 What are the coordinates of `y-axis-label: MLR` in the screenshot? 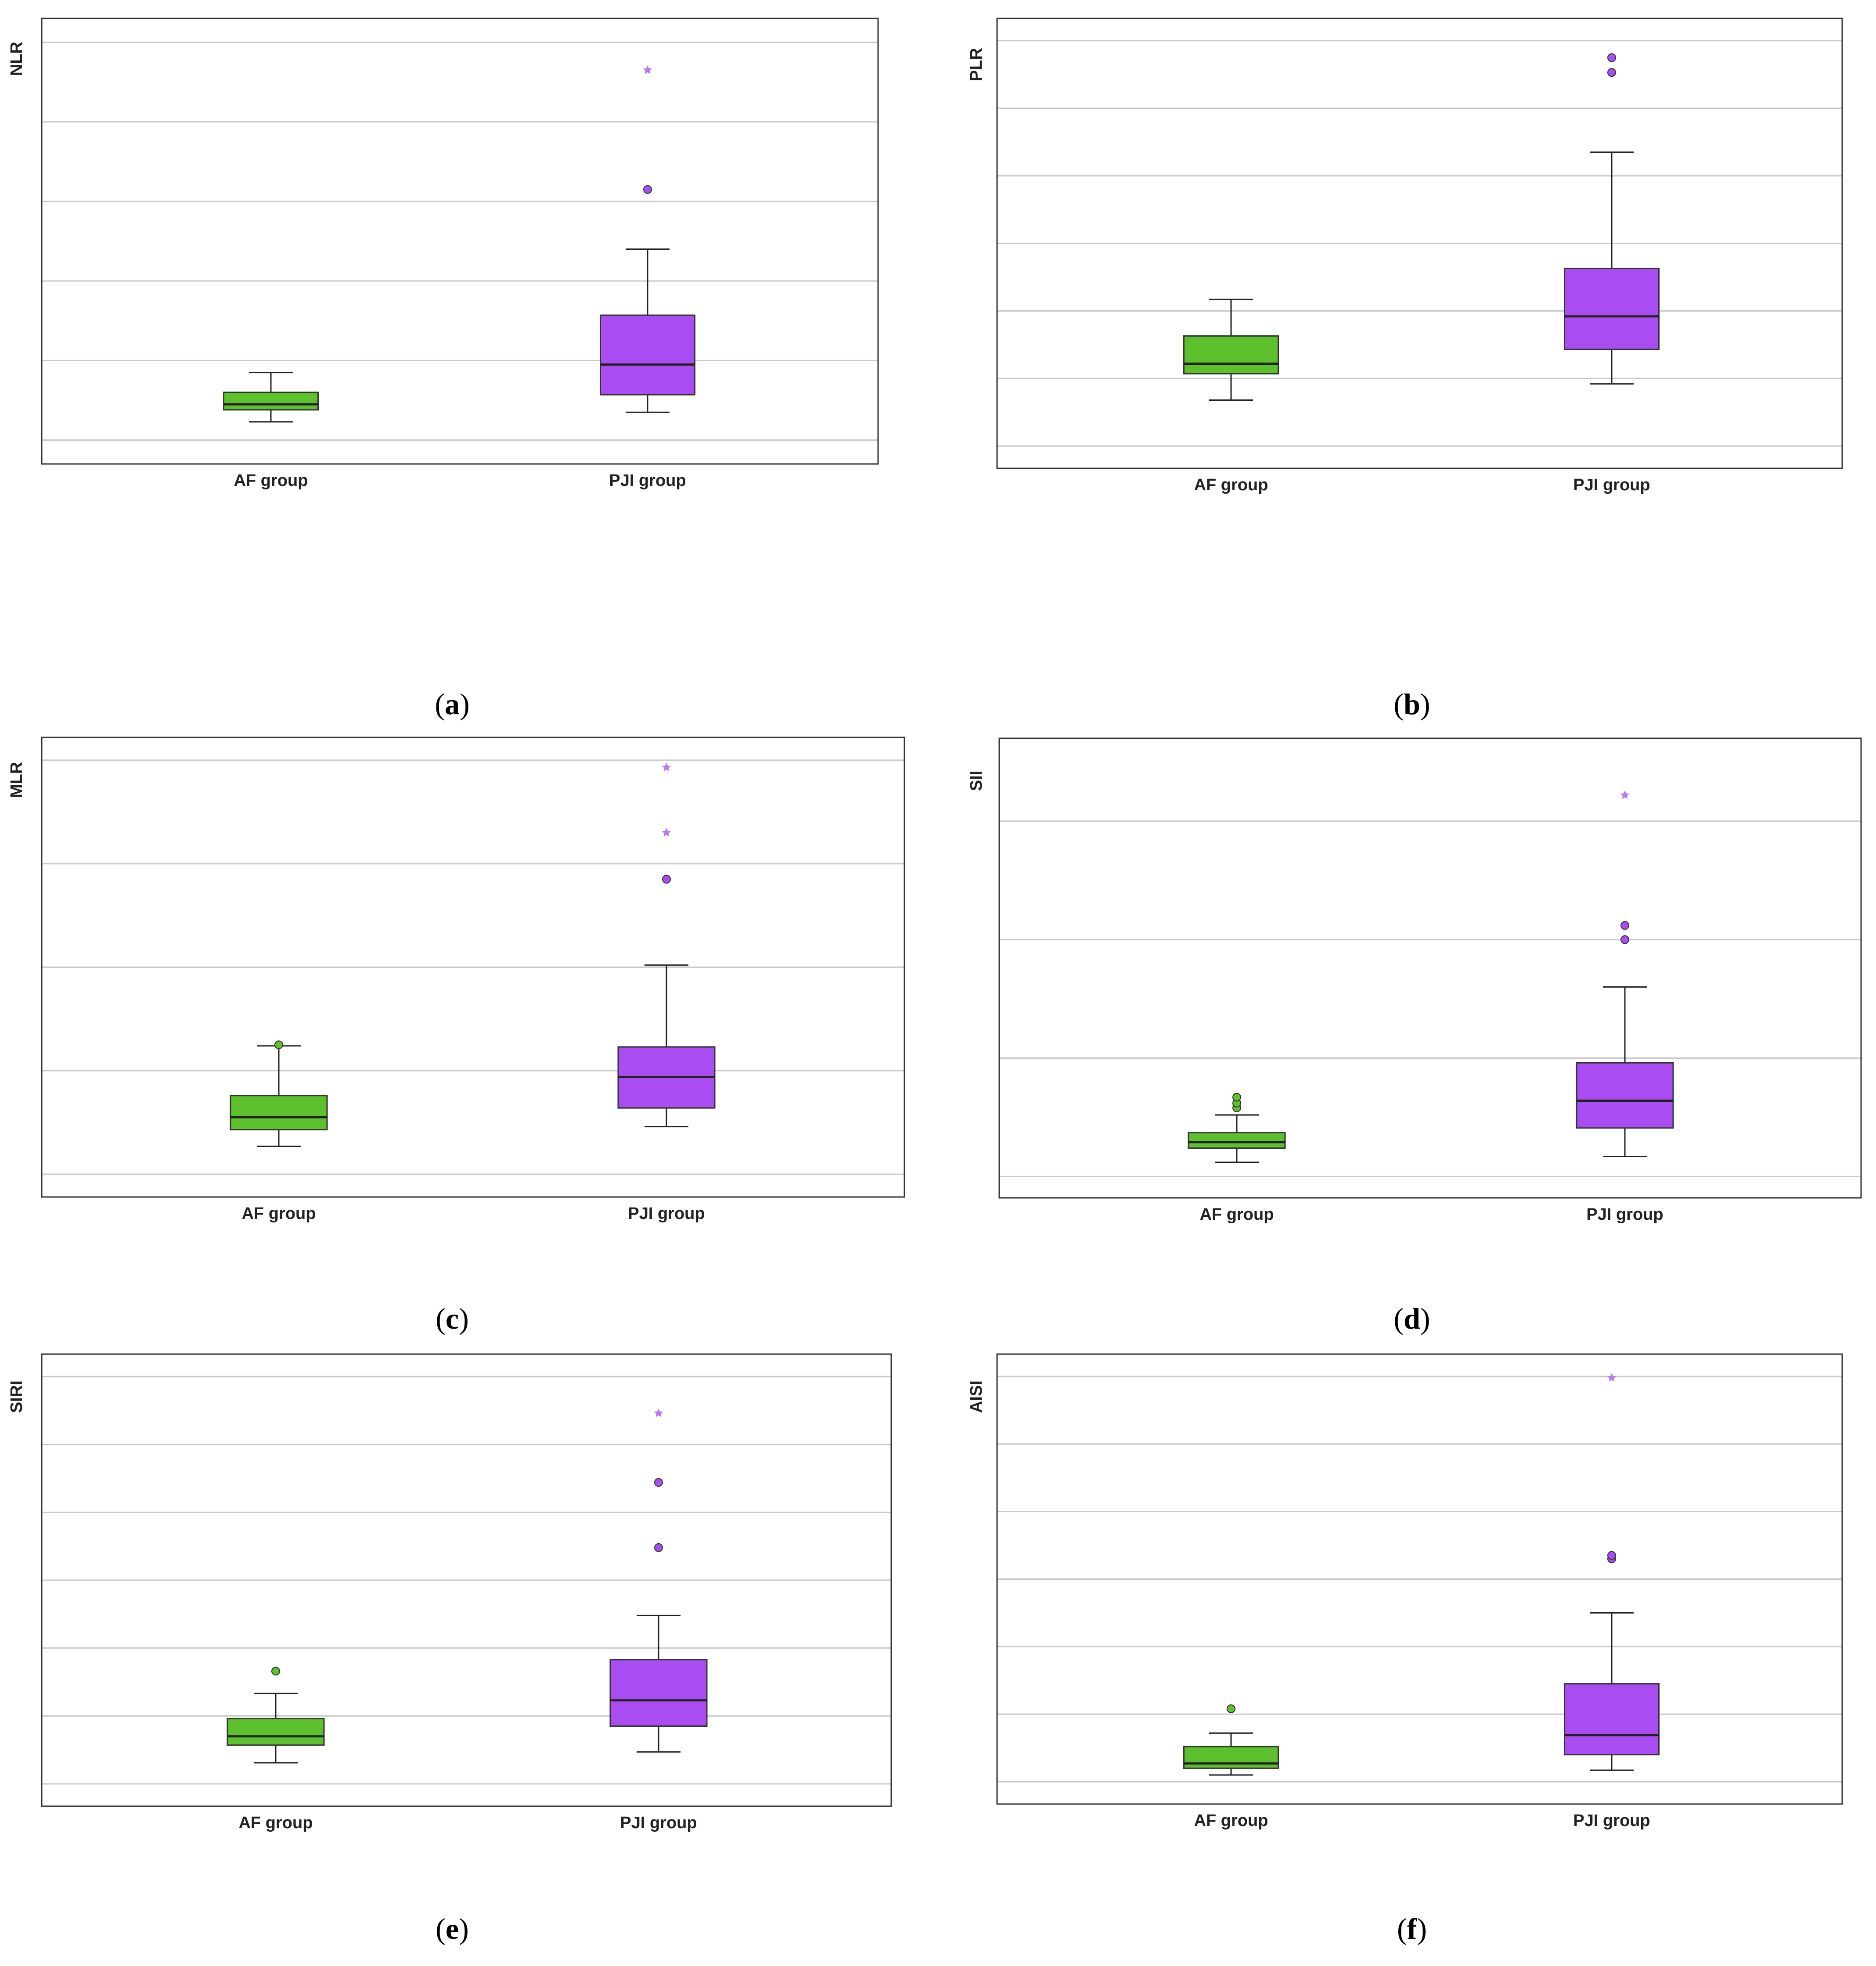 It's located at (16, 780).